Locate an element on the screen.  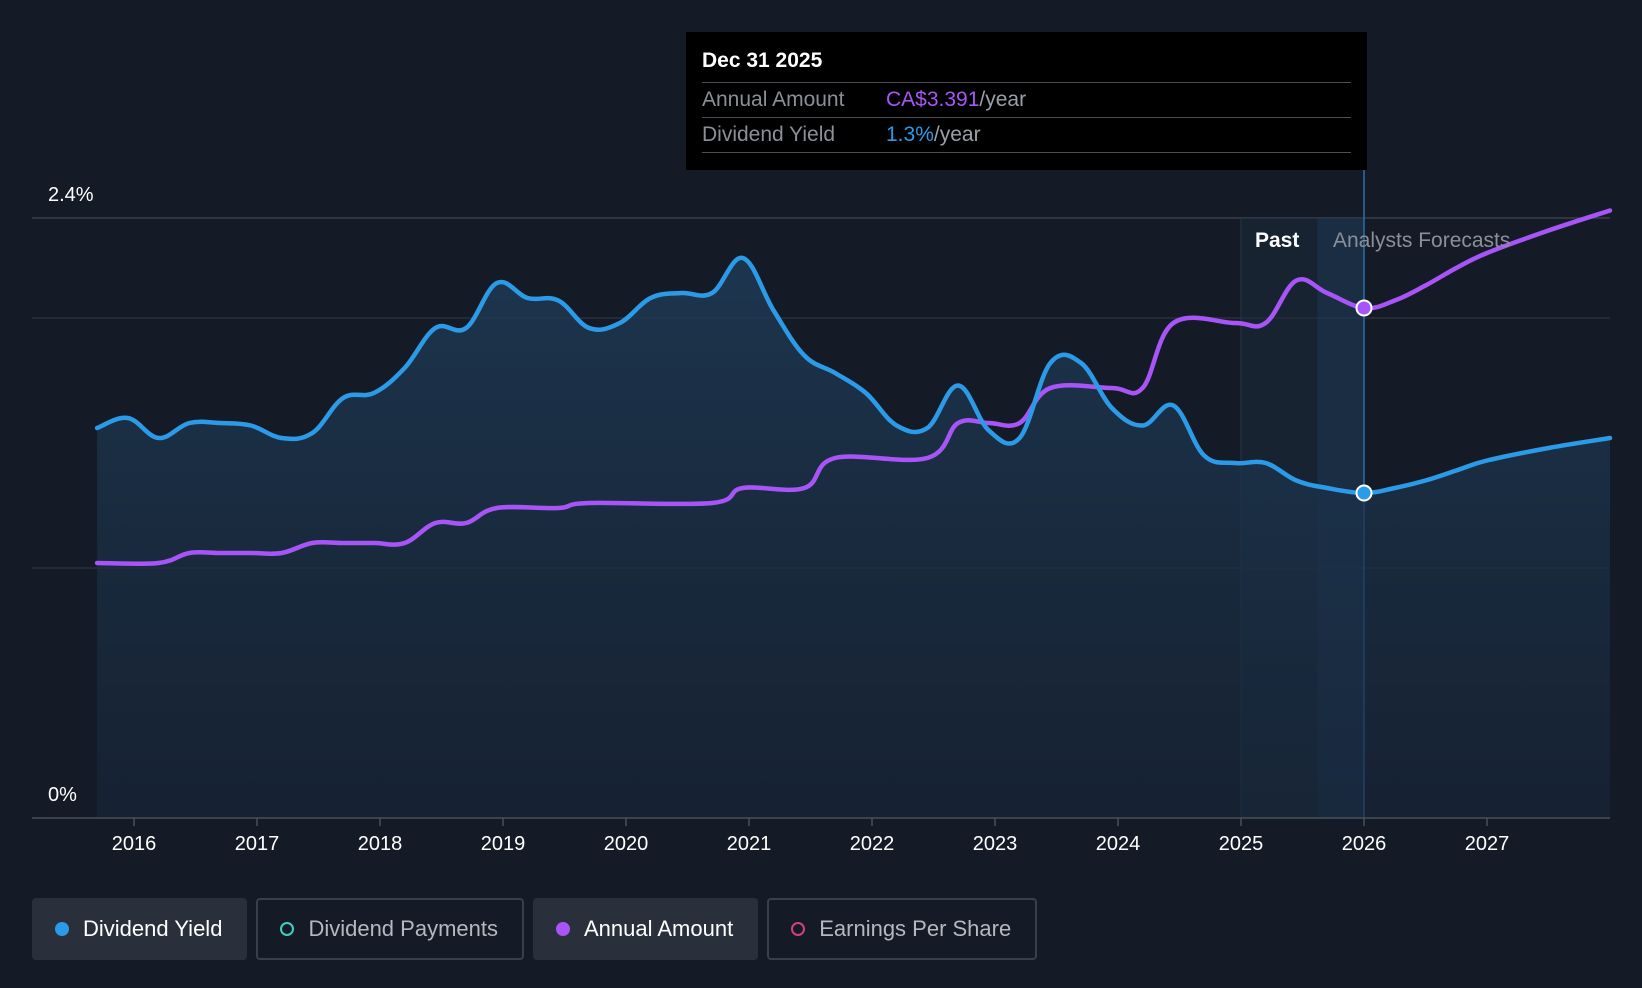
legend-earnings-per-share: Earnings Per Share is located at coordinates (902, 929).